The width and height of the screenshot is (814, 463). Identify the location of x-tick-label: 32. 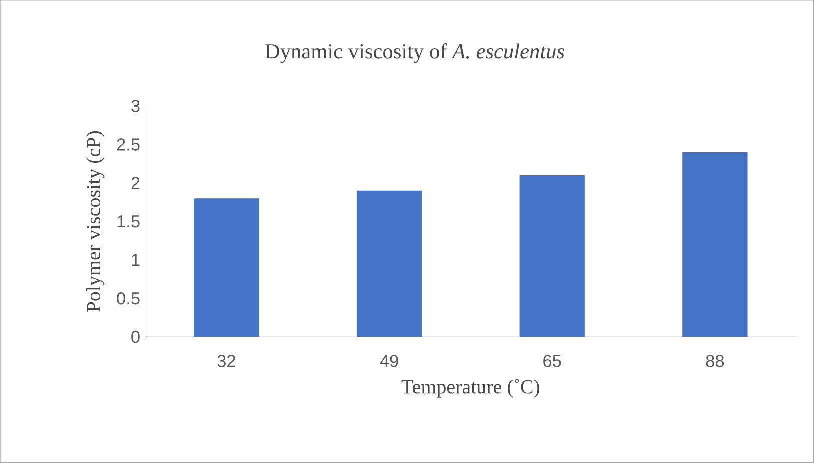
(227, 361).